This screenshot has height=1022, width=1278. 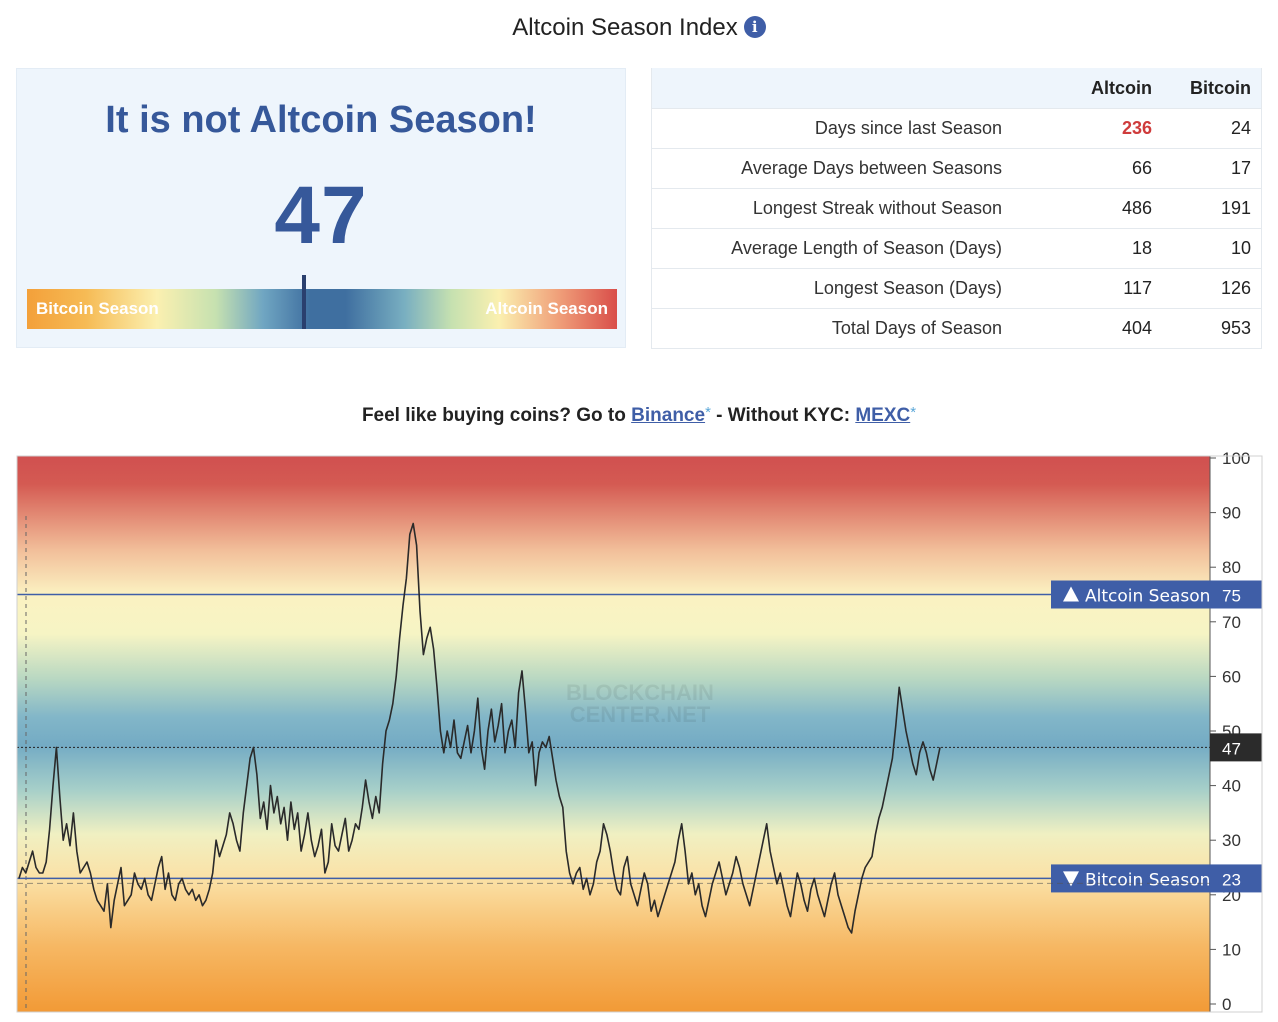 What do you see at coordinates (846, 328) in the screenshot?
I see `row-label: Total Days of Season` at bounding box center [846, 328].